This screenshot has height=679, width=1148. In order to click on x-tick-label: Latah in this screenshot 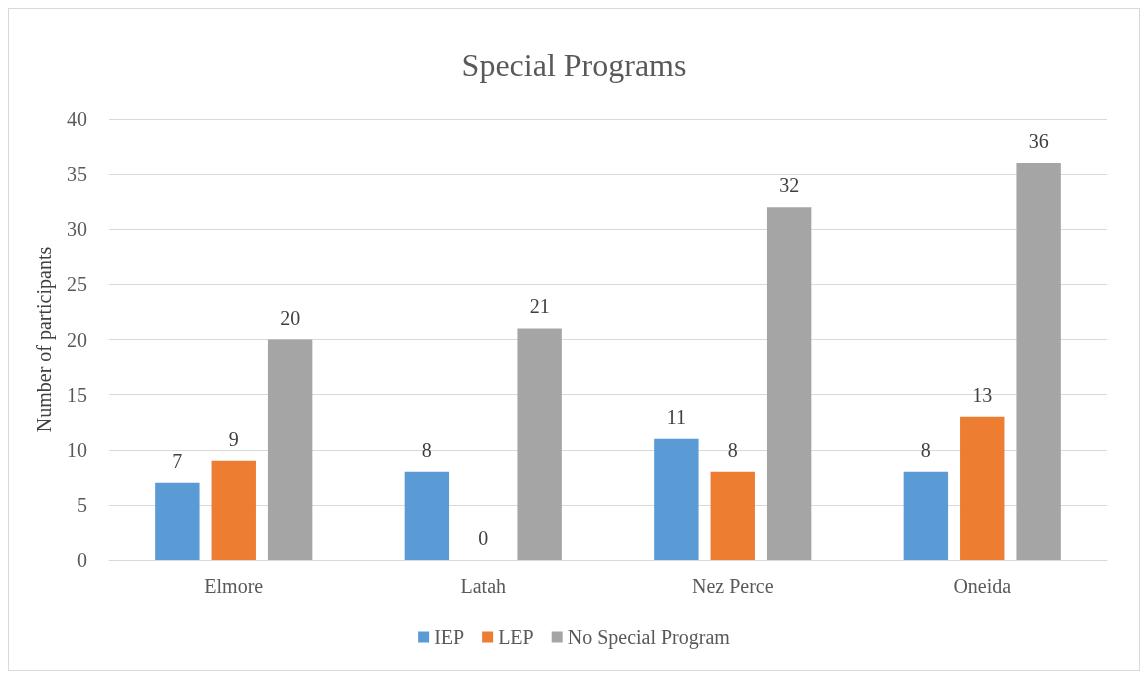, I will do `click(483, 586)`.